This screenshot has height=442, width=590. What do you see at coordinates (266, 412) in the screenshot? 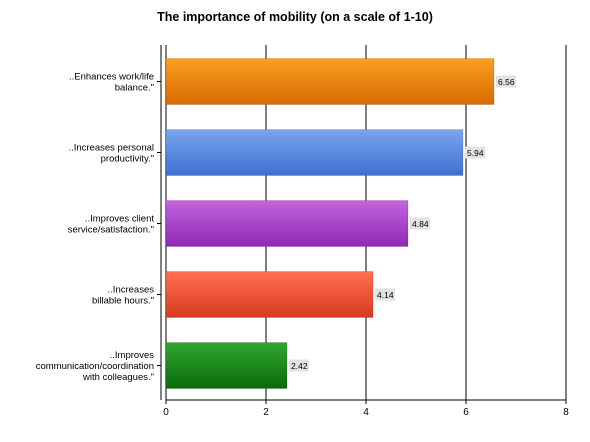
I see `x-tick-label: 2` at bounding box center [266, 412].